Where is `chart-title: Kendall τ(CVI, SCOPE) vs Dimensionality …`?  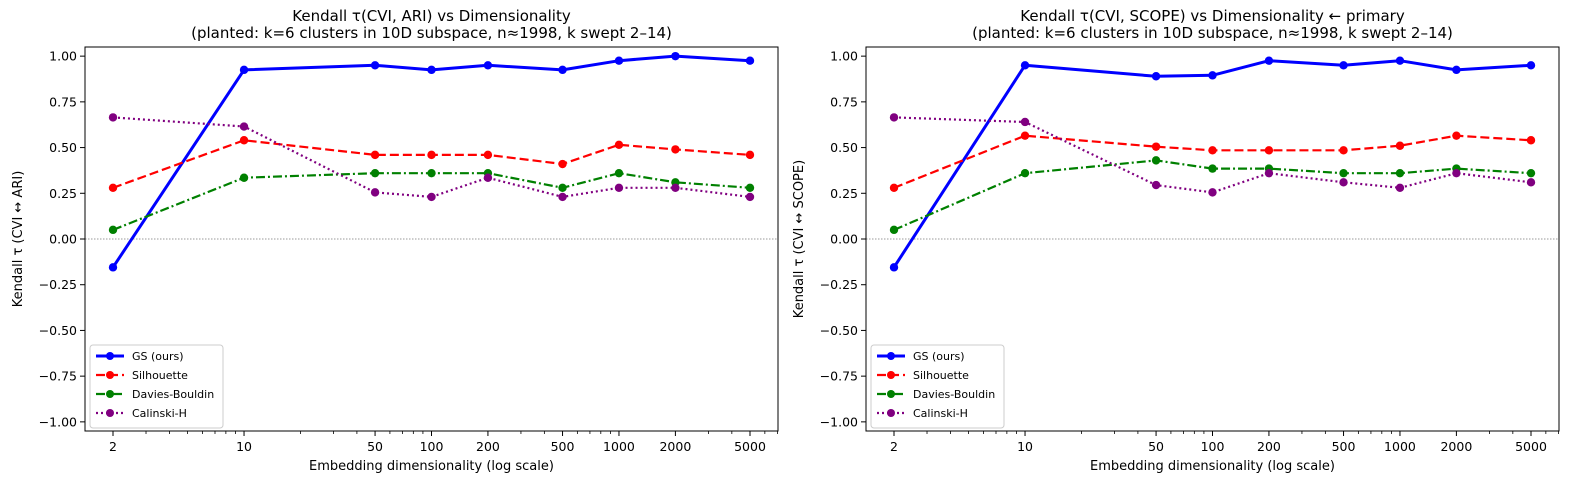 chart-title: Kendall τ(CVI, SCOPE) vs Dimensionality … is located at coordinates (1212, 16).